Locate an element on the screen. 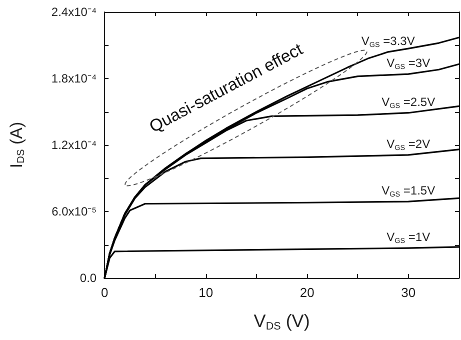 This screenshot has height=340, width=461. y-axis-title: IDS (A) is located at coordinates (17, 145).